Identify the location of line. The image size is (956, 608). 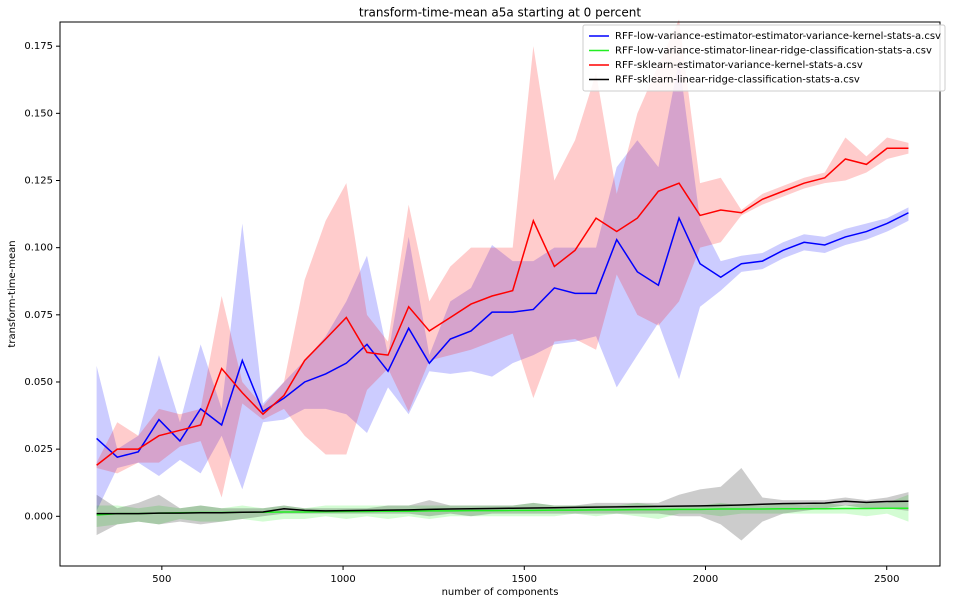
(502, 507).